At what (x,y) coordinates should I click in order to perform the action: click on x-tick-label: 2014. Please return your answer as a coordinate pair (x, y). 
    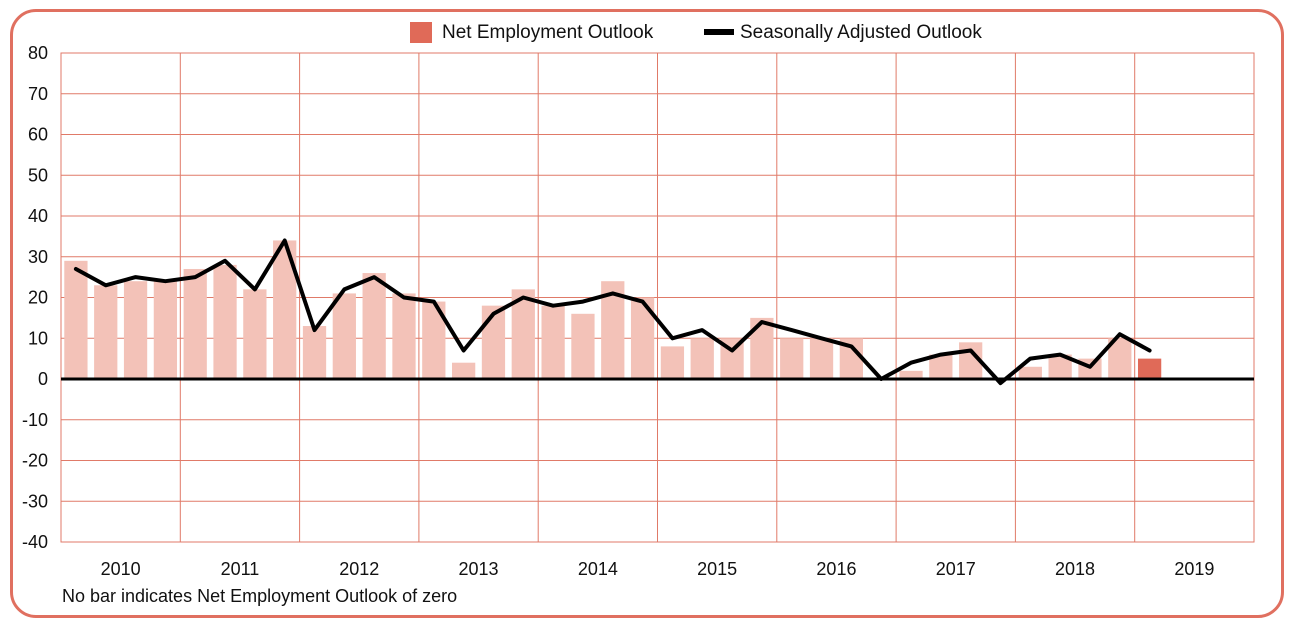
    Looking at the image, I should click on (598, 569).